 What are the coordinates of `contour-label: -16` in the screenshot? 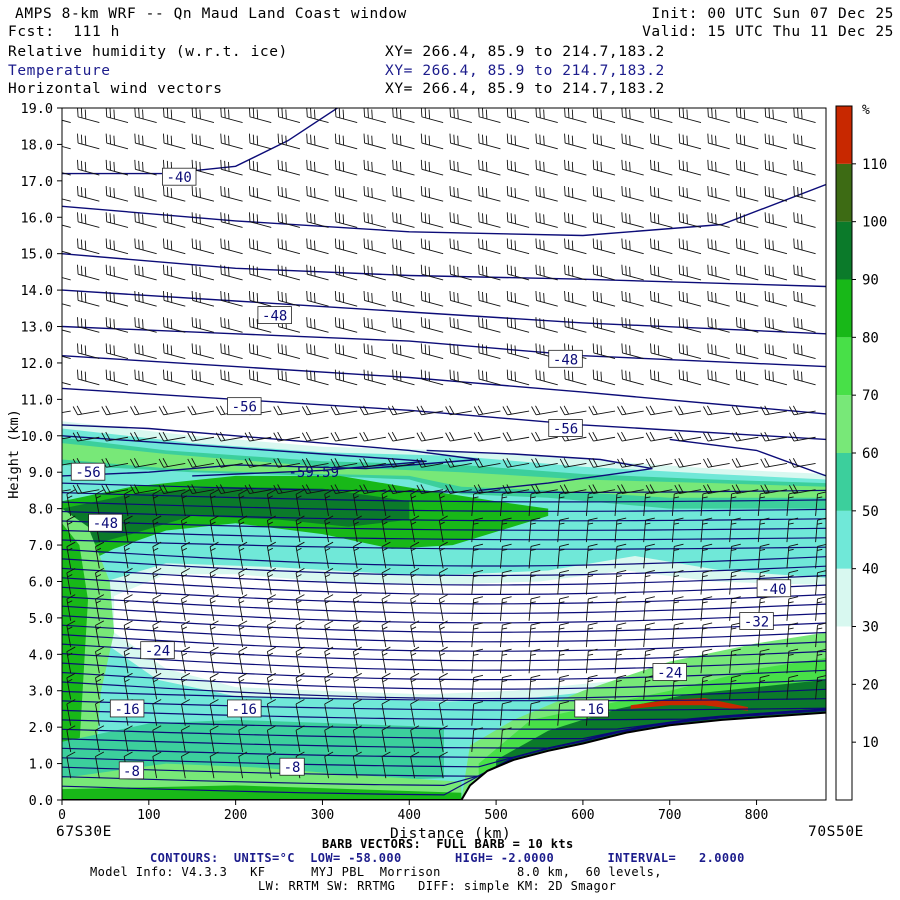 It's located at (591, 708).